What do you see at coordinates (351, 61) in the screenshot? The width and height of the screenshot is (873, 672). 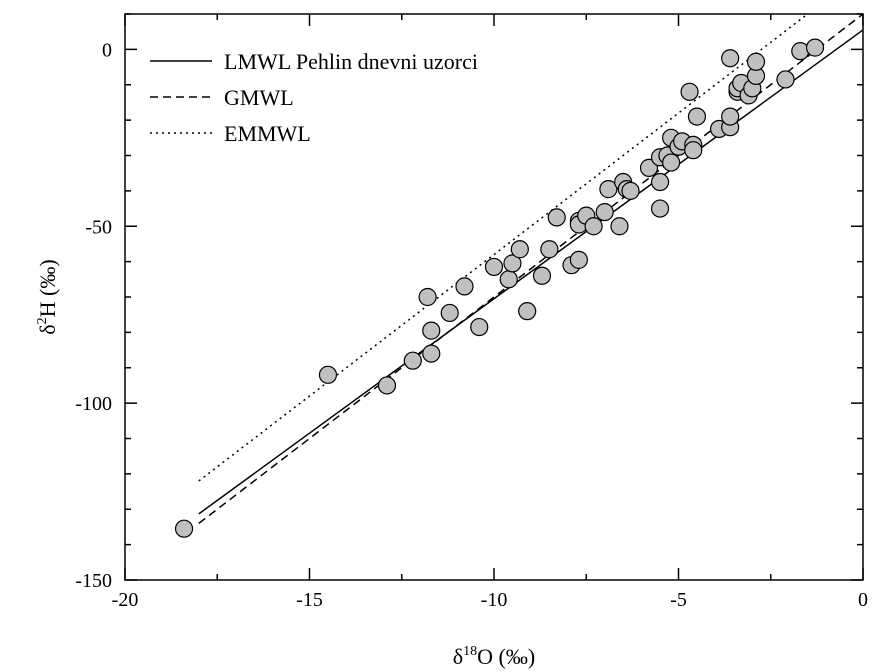 I see `legend-label: LMWL Pehlin dnevni uzorci` at bounding box center [351, 61].